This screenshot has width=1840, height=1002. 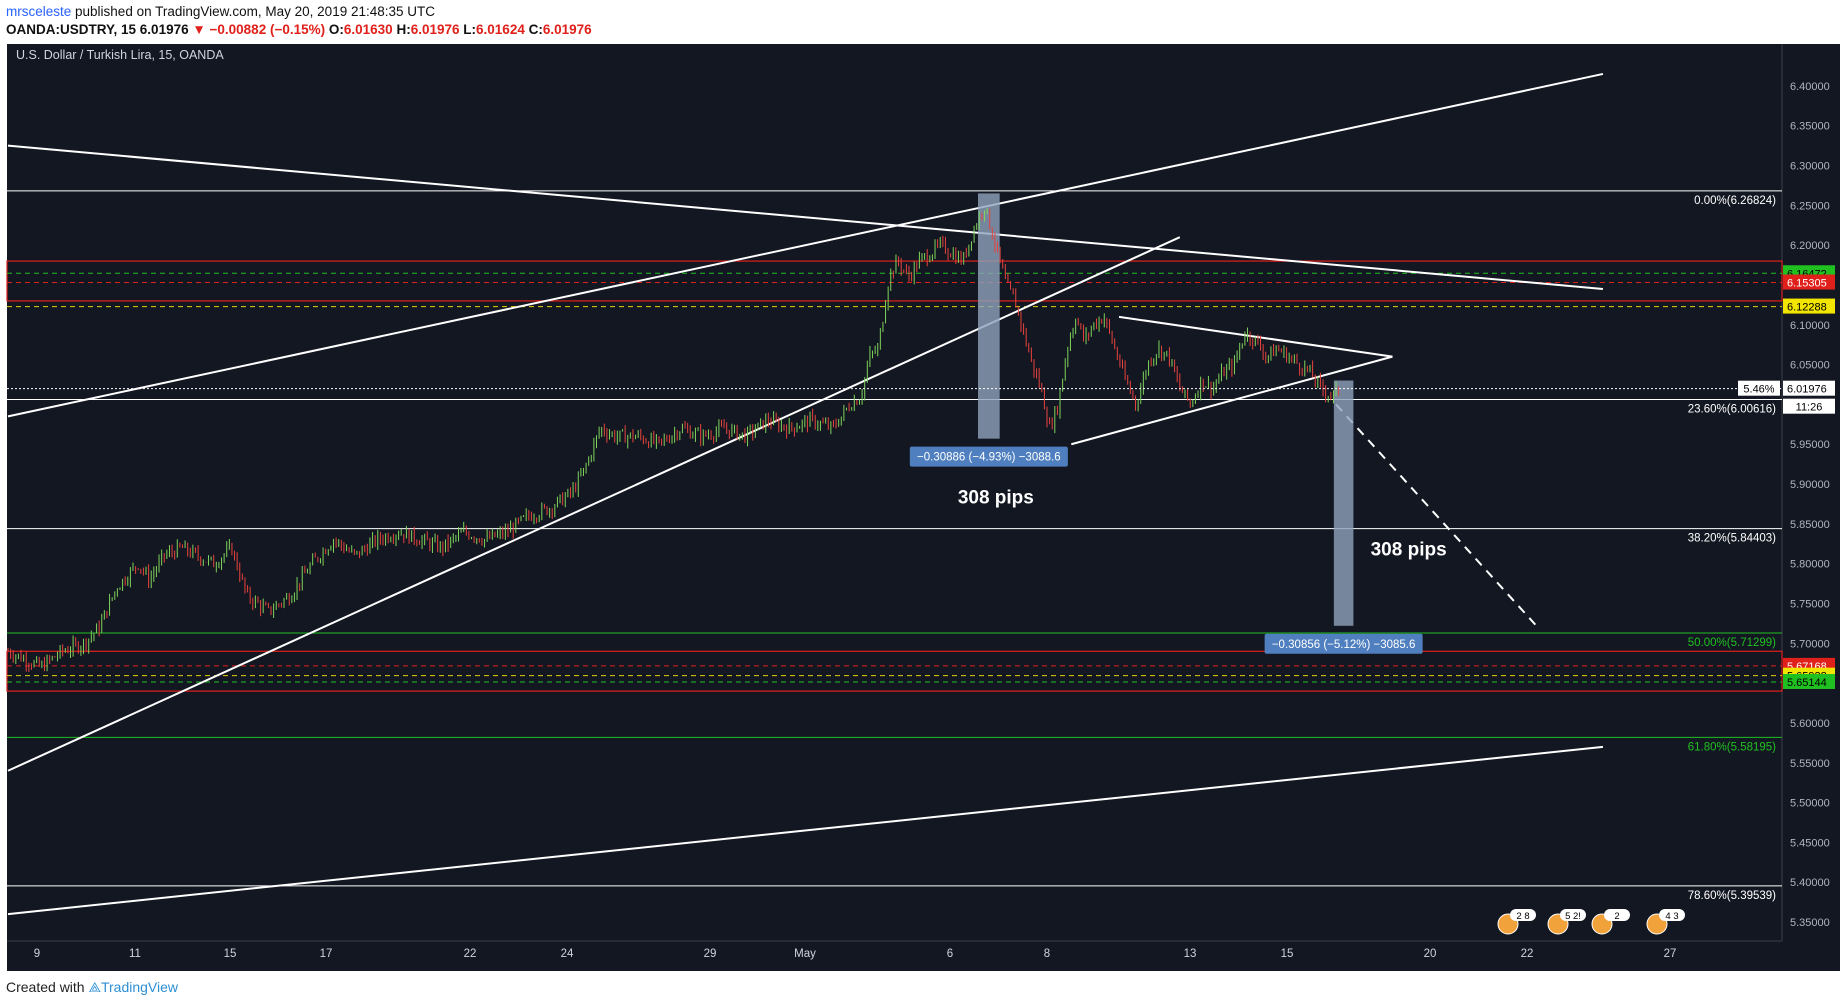 I want to click on countdown-badge, so click(x=1809, y=406).